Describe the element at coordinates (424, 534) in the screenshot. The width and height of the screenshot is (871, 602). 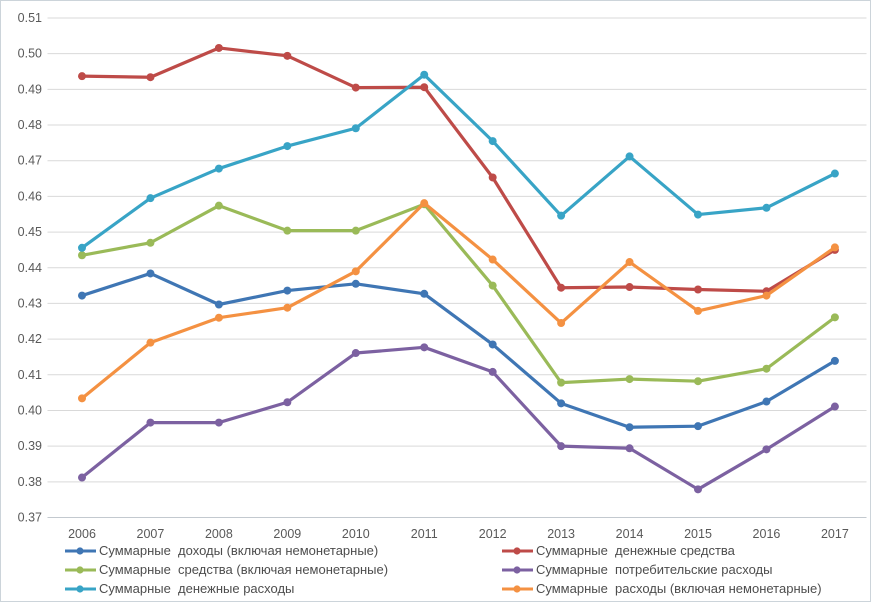
I see `x-tick-label: 2011` at that location.